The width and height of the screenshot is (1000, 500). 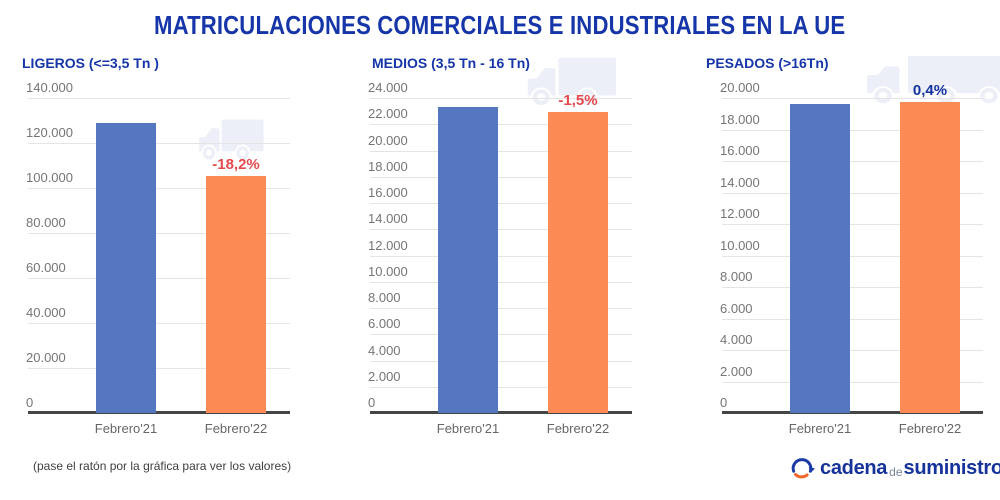 What do you see at coordinates (802, 468) in the screenshot?
I see `cycle-arrows-icon` at bounding box center [802, 468].